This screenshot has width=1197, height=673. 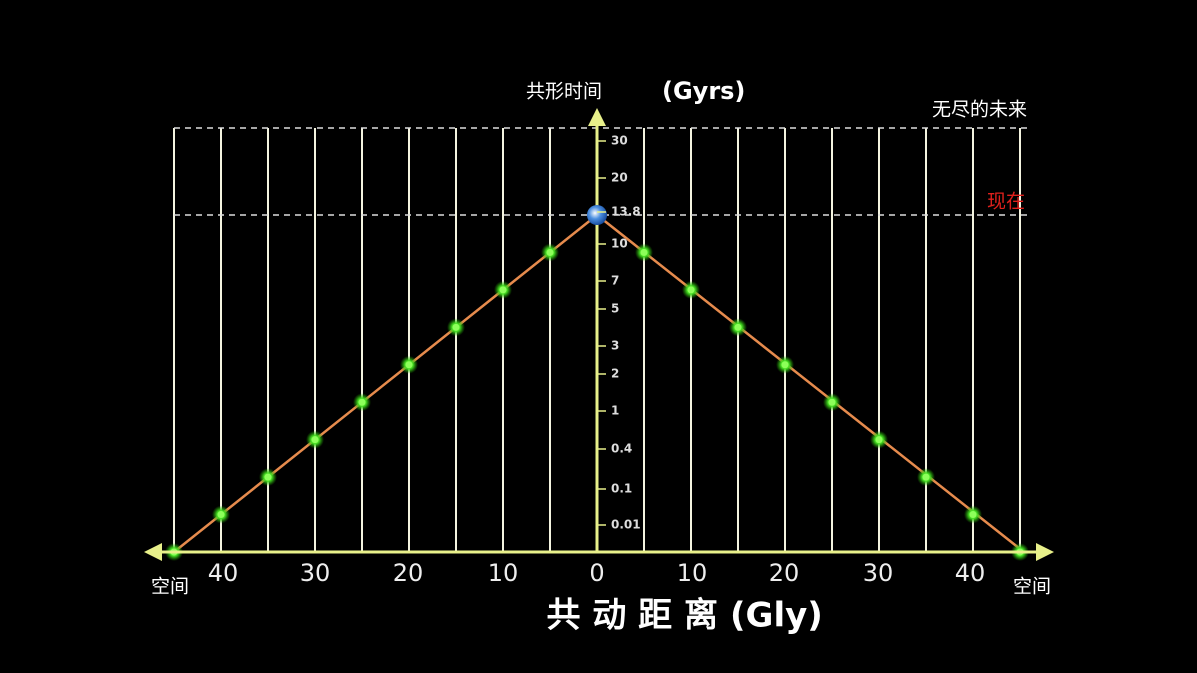 What do you see at coordinates (632, 616) in the screenshot?
I see `x-axis-label: 共 动 距 离` at bounding box center [632, 616].